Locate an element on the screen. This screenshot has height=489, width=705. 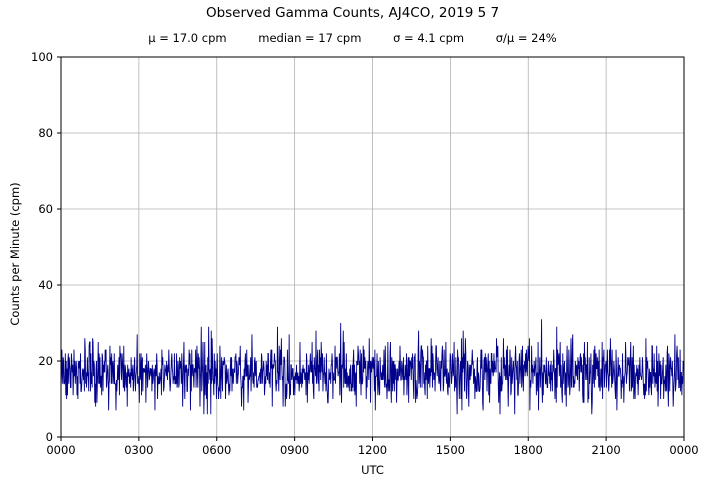
stat-mean: μ = 17.0 cpm is located at coordinates (187, 38).